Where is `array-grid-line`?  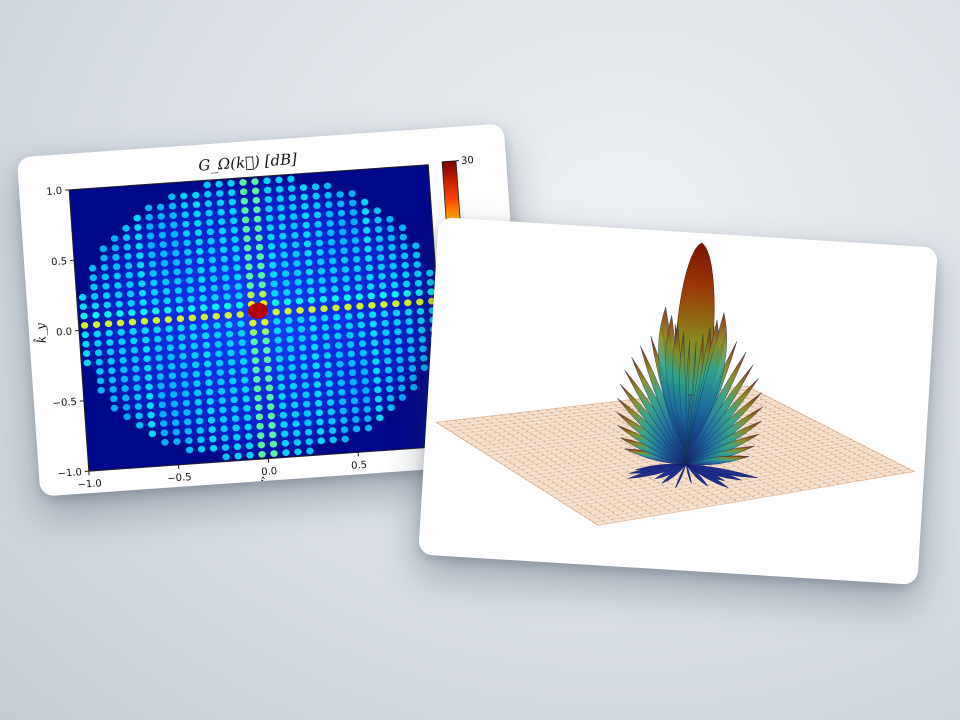 array-grid-line is located at coordinates (674, 451).